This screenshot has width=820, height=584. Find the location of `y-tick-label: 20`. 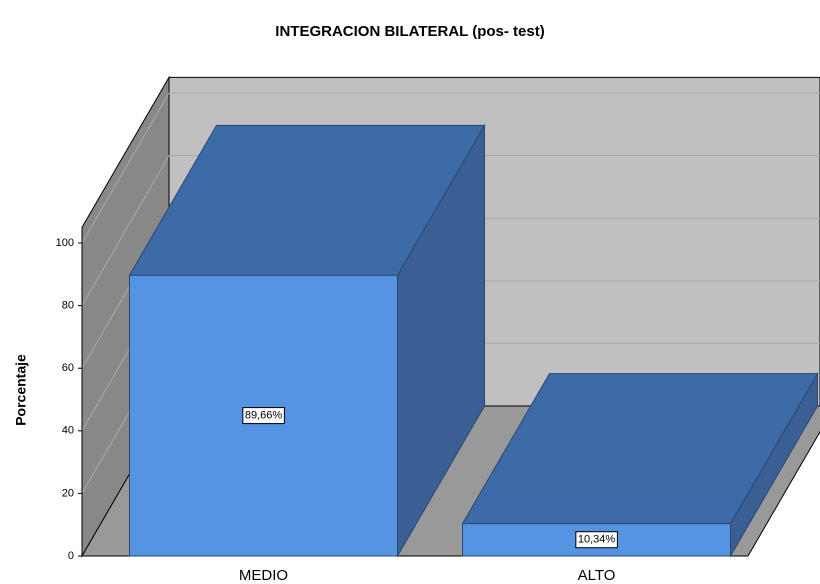

y-tick-label: 20 is located at coordinates (68, 493).